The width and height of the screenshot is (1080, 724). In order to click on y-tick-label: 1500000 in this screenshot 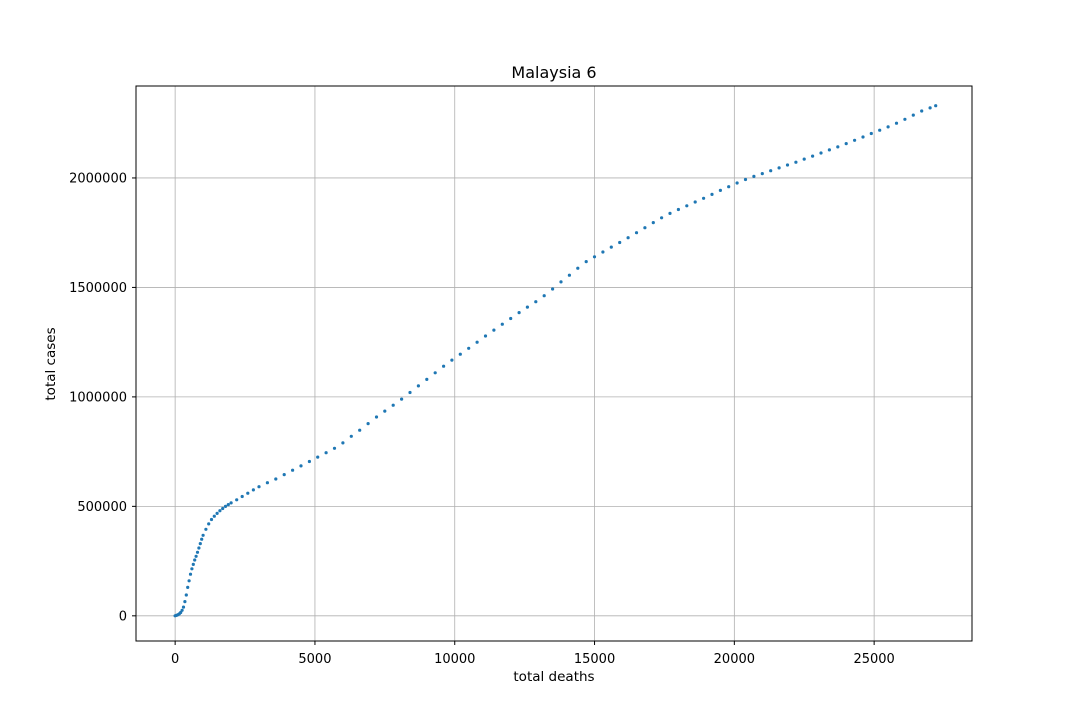, I will do `click(98, 288)`.